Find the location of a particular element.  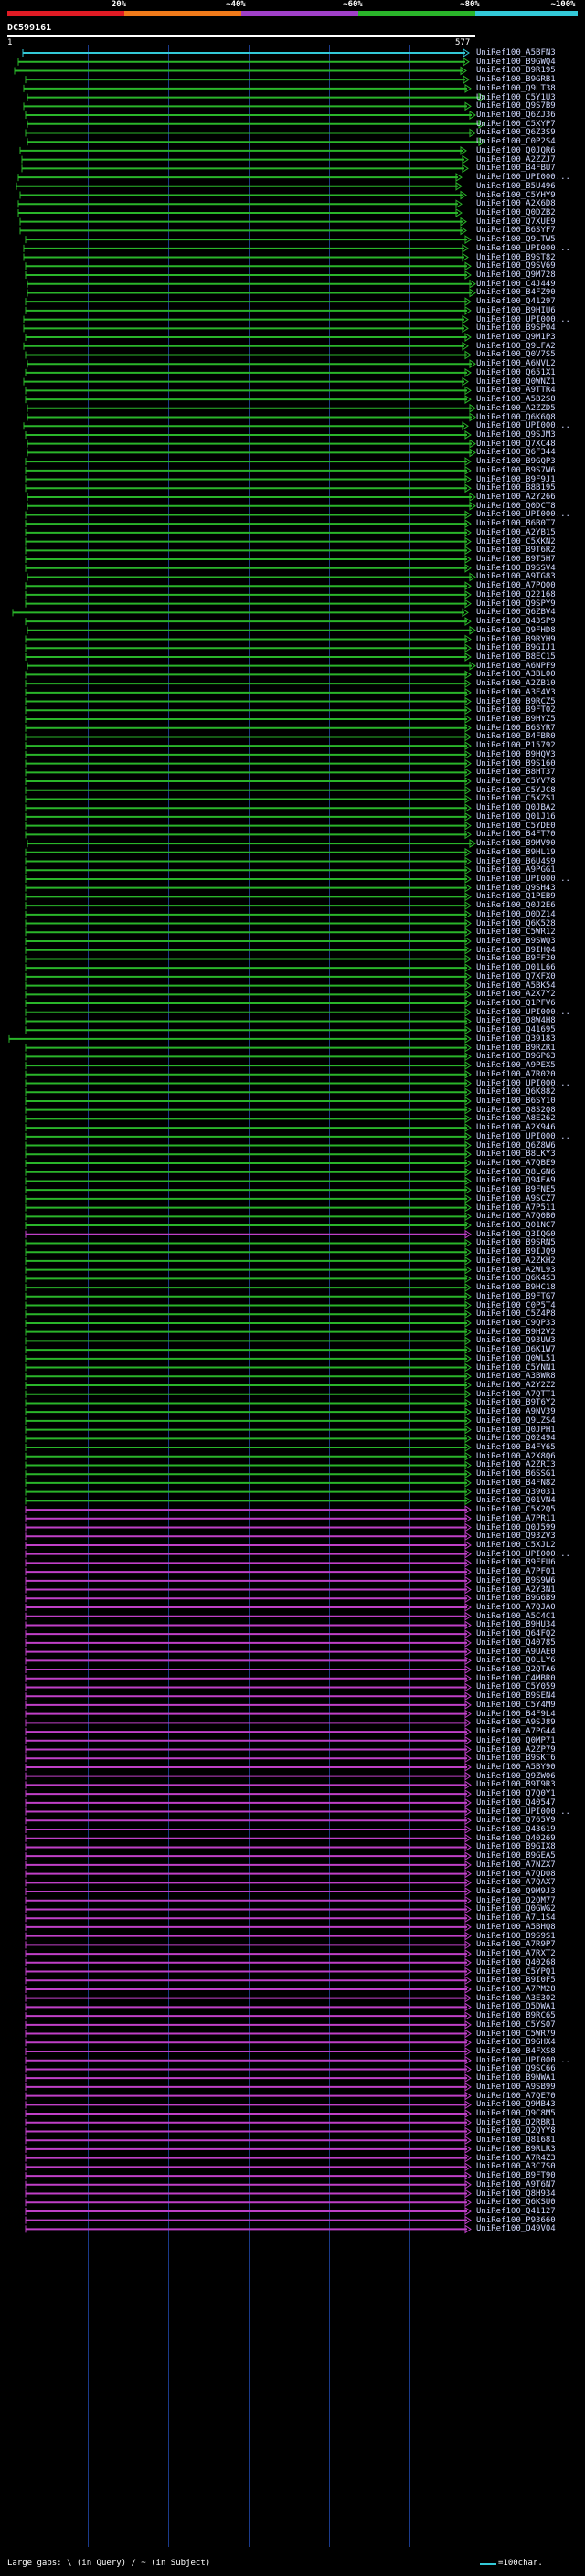

hit-label: UniRef100_C5Y059 is located at coordinates (516, 1687).